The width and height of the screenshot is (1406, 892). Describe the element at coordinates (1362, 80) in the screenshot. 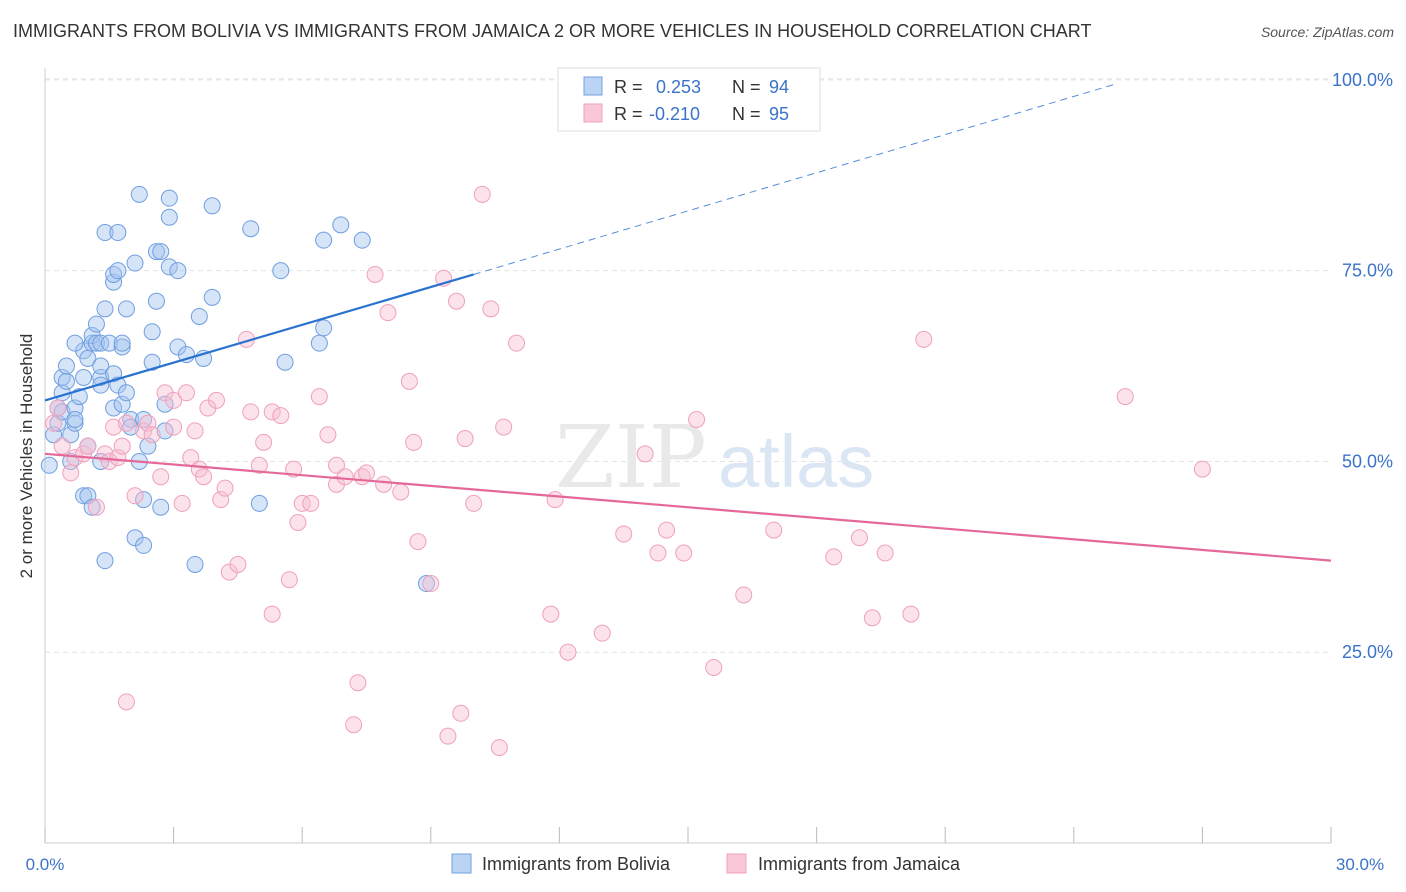

I see `y-tick-label: 100.0%` at that location.